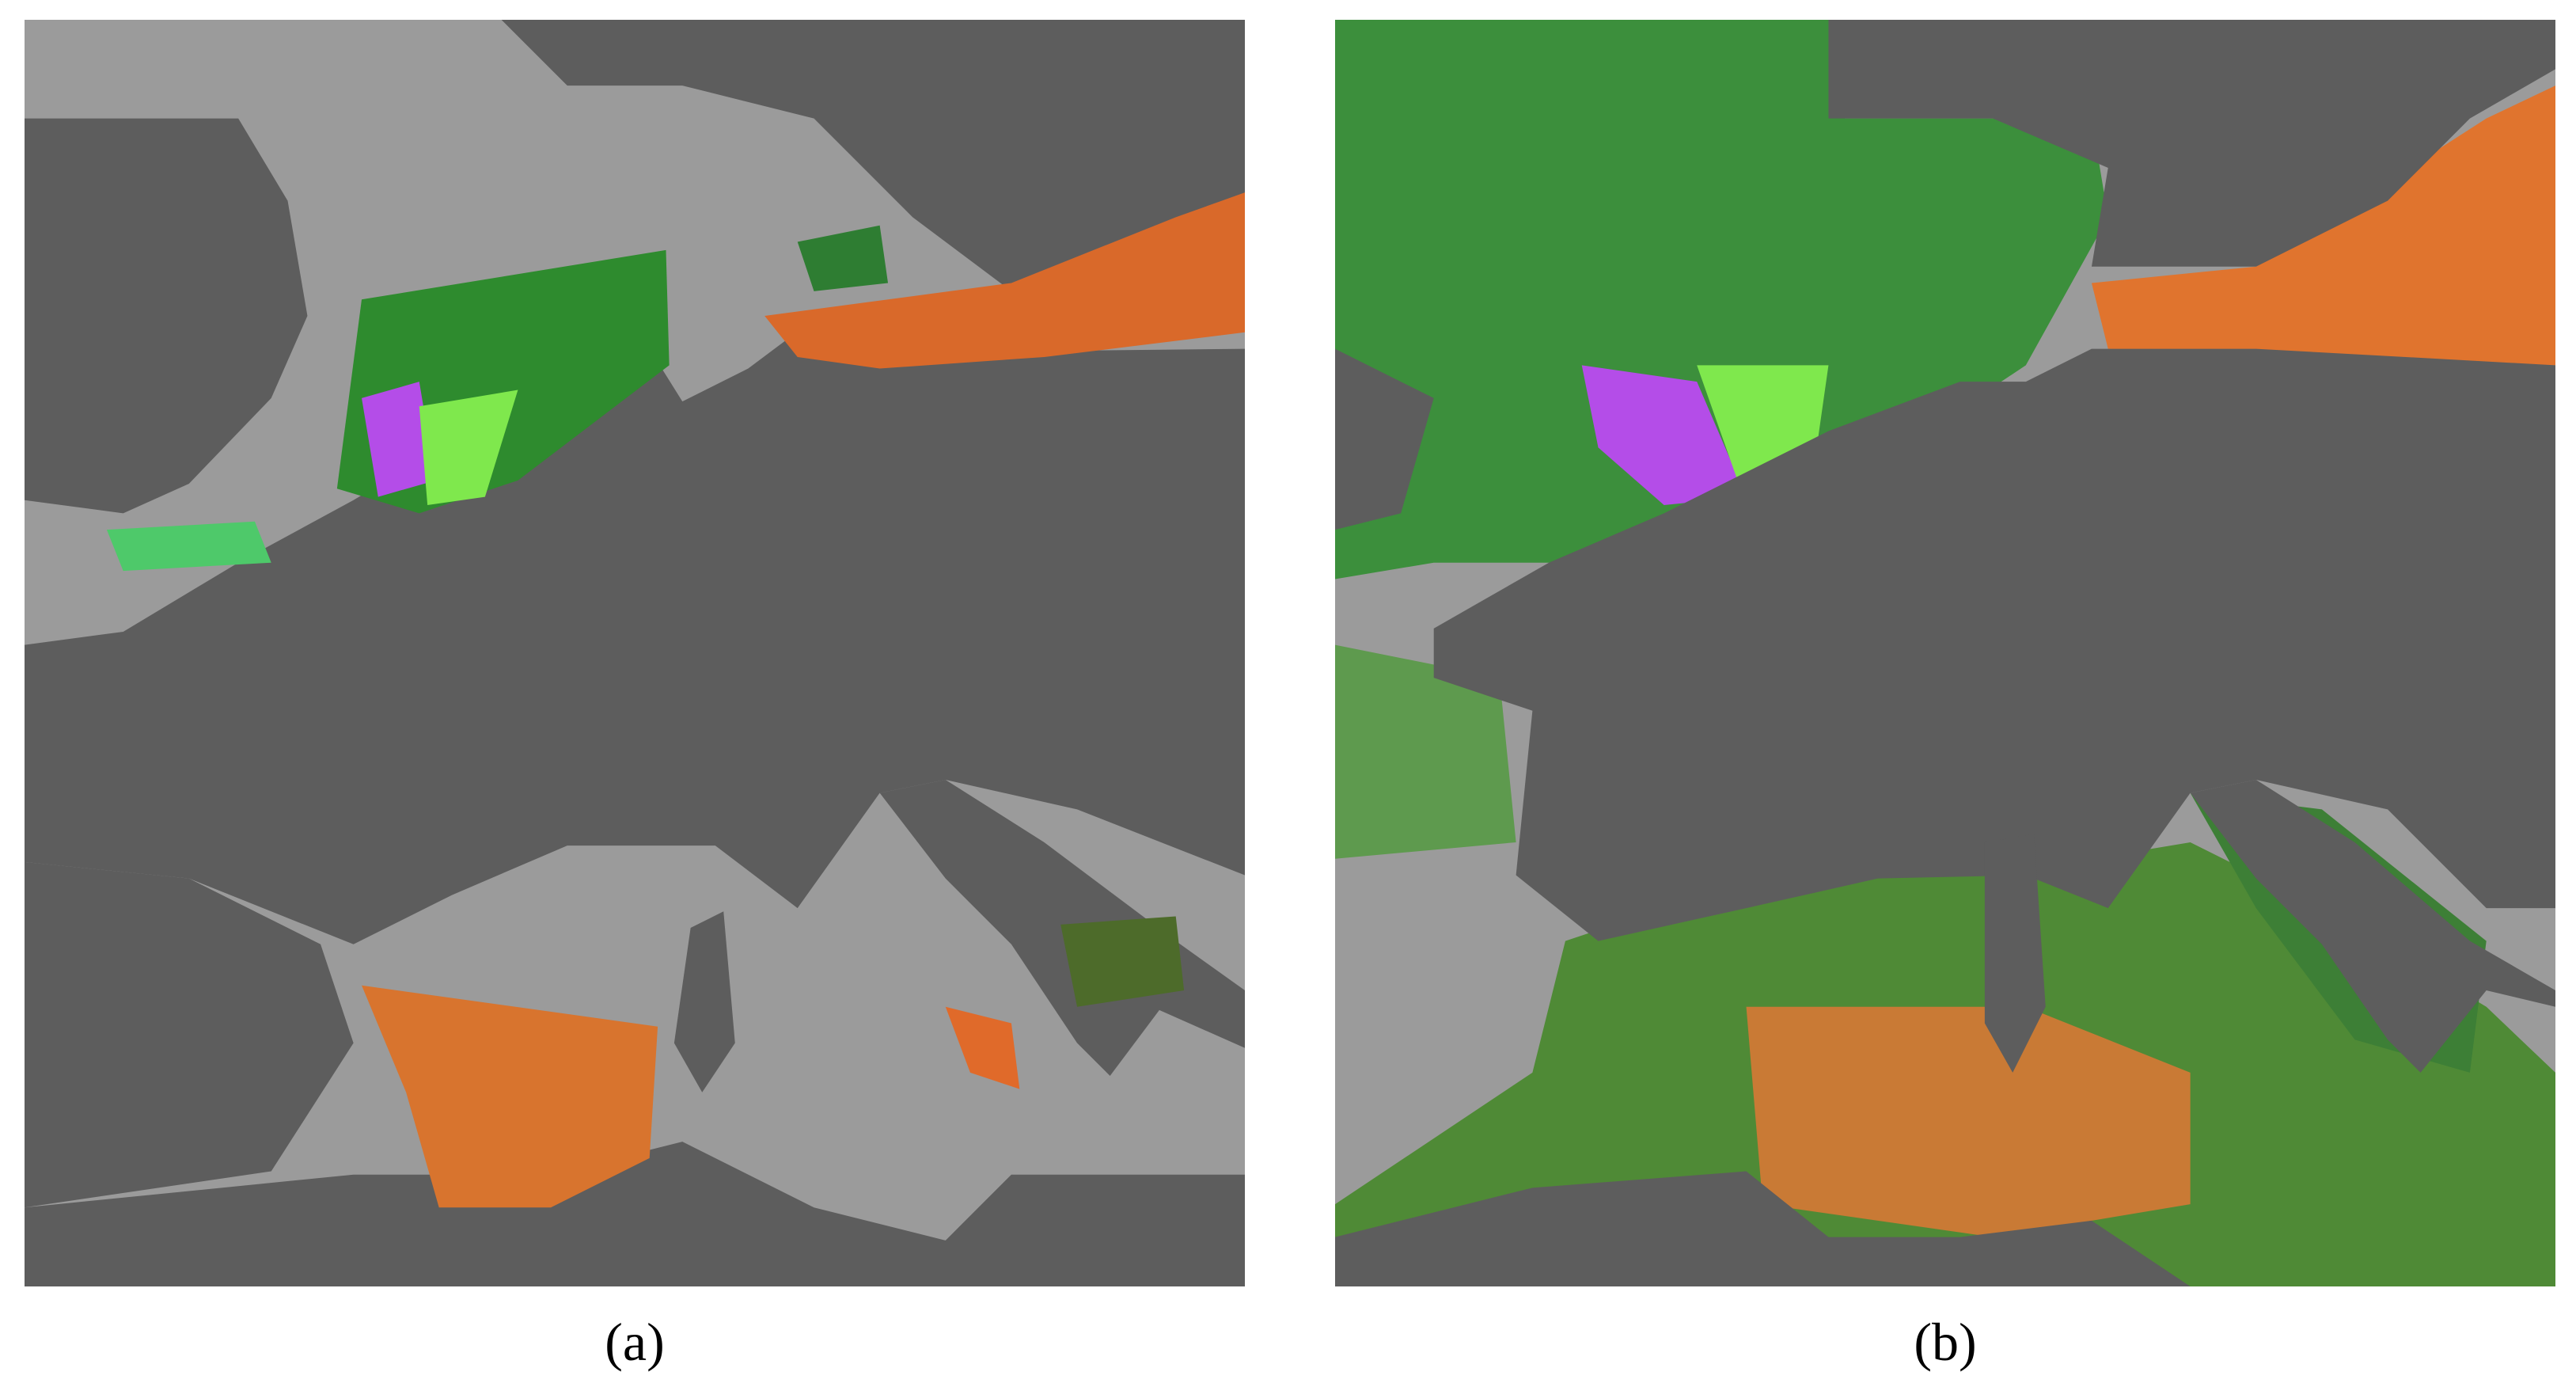  What do you see at coordinates (468, 447) in the screenshot?
I see `patch-light-green` at bounding box center [468, 447].